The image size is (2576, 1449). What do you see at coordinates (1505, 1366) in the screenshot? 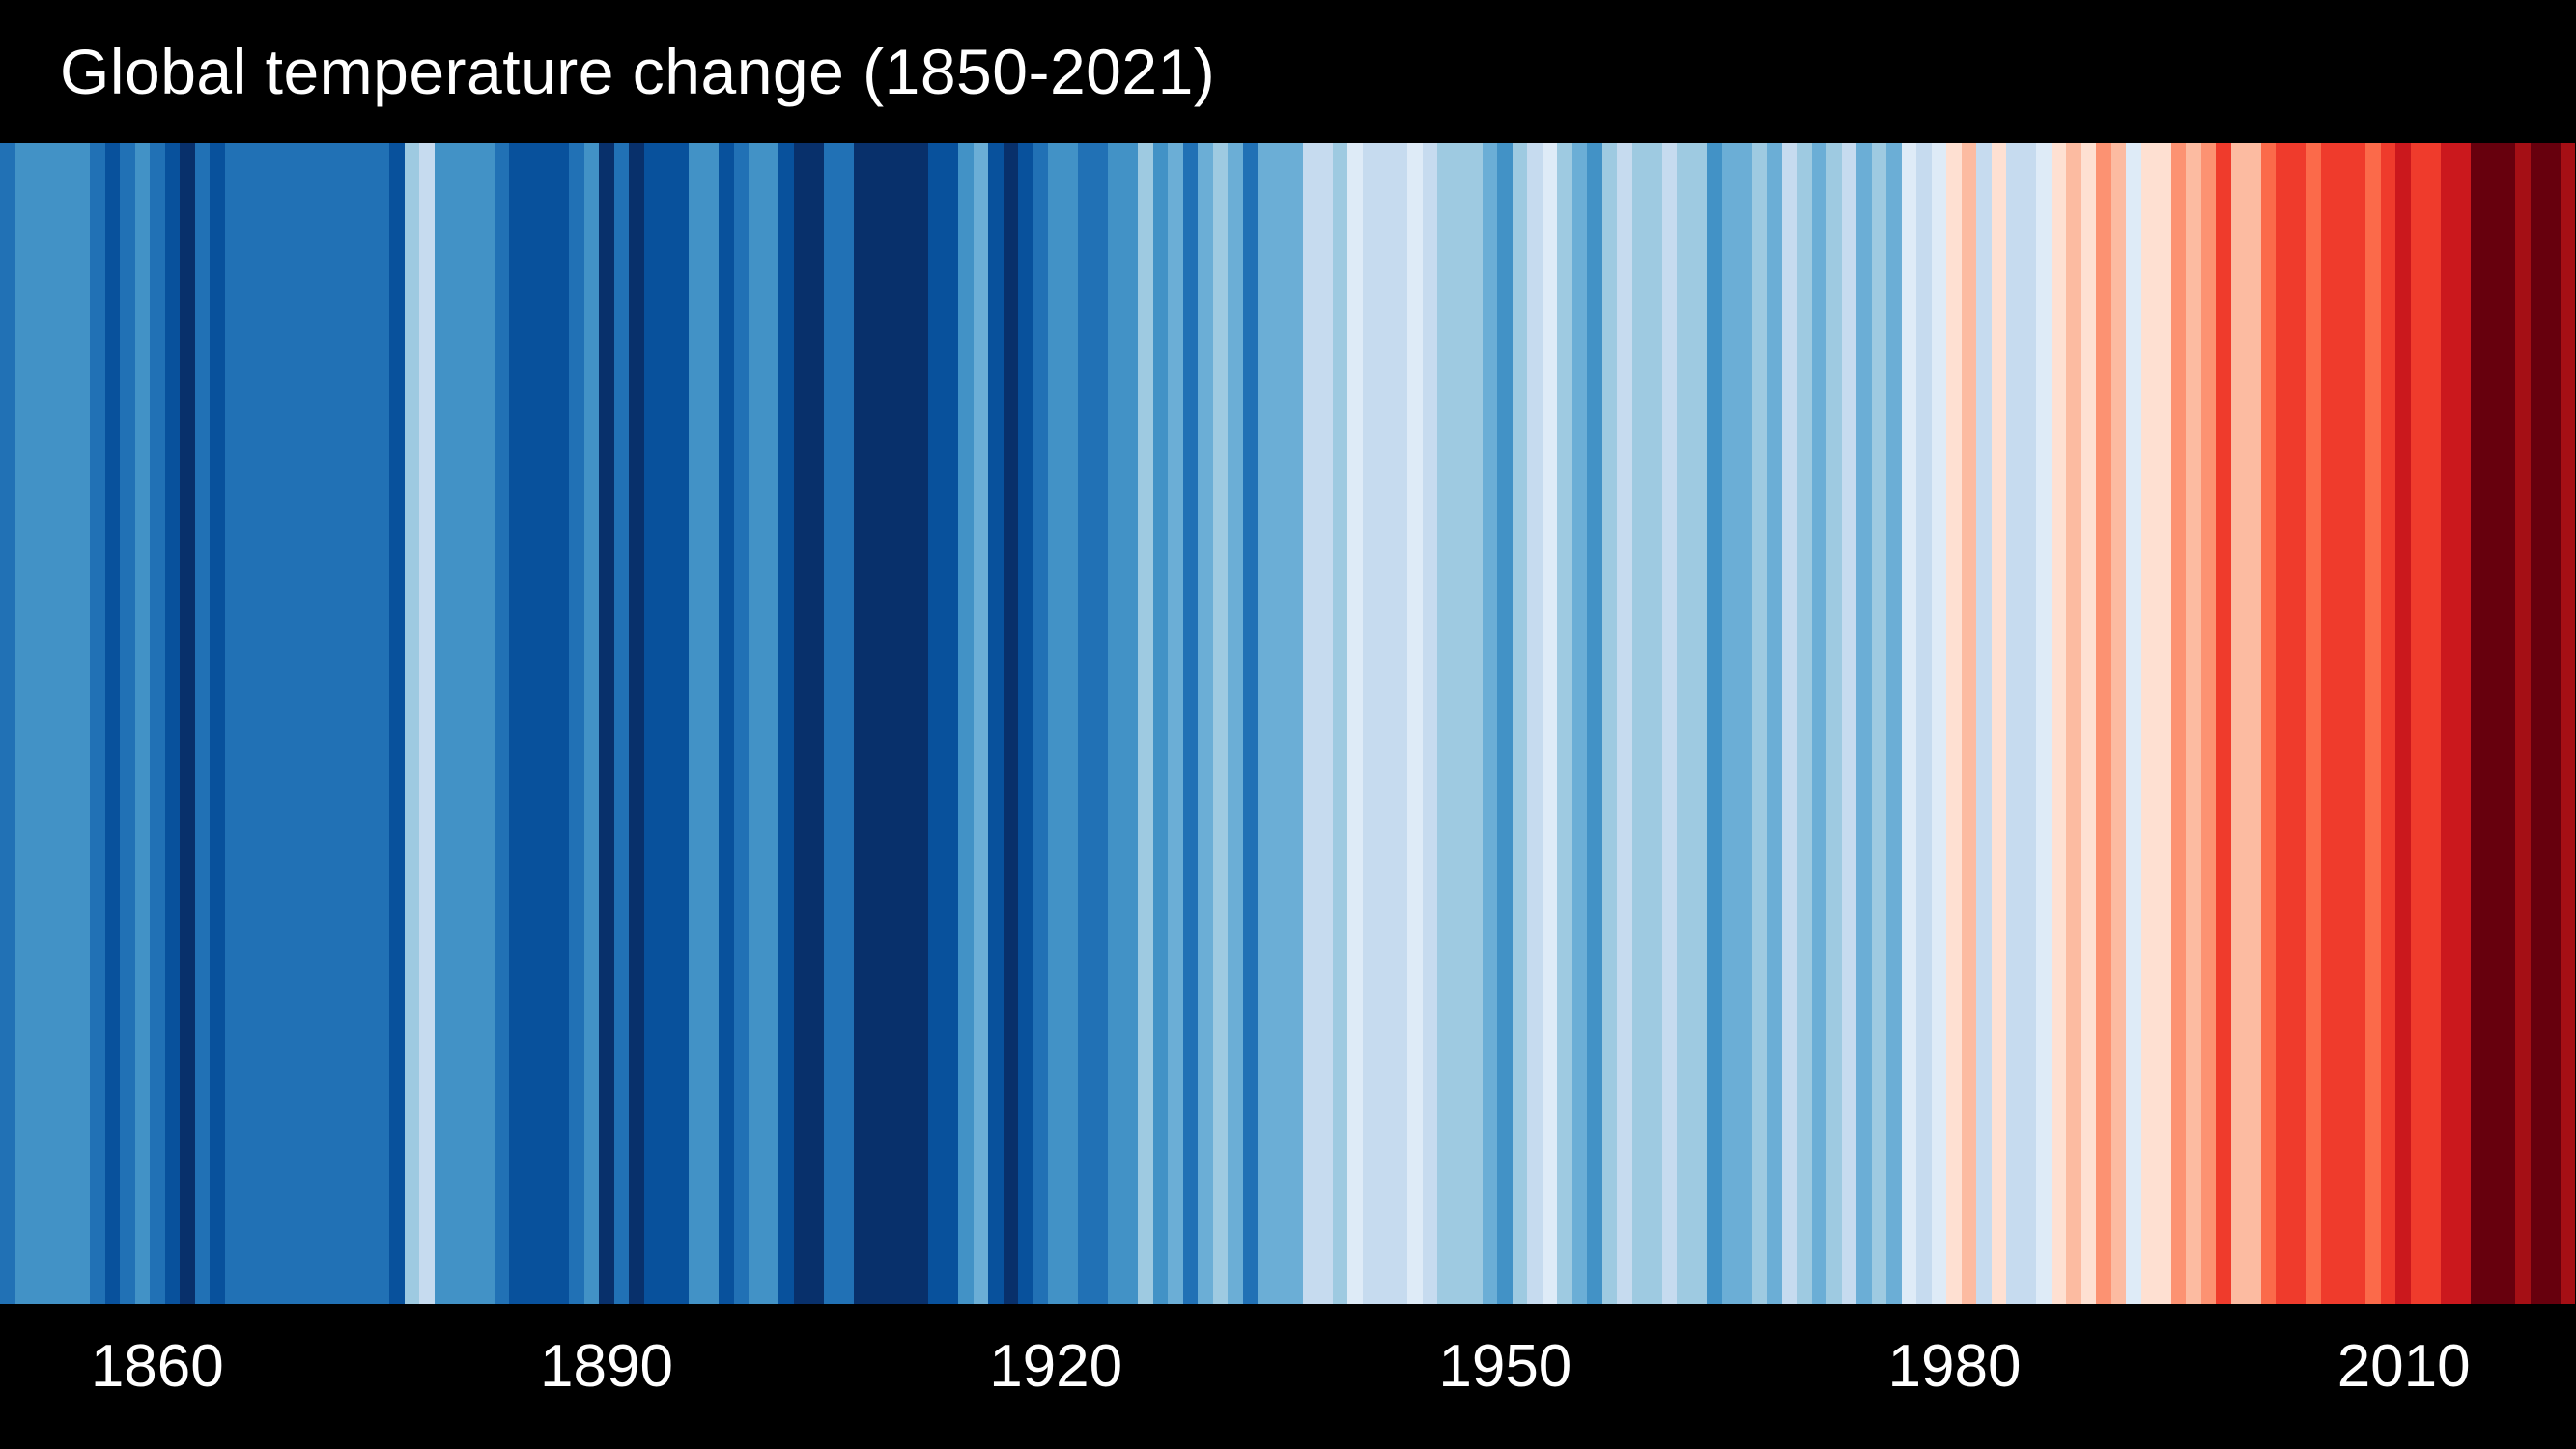
I see `x-axis-tick-label: 1950` at bounding box center [1505, 1366].